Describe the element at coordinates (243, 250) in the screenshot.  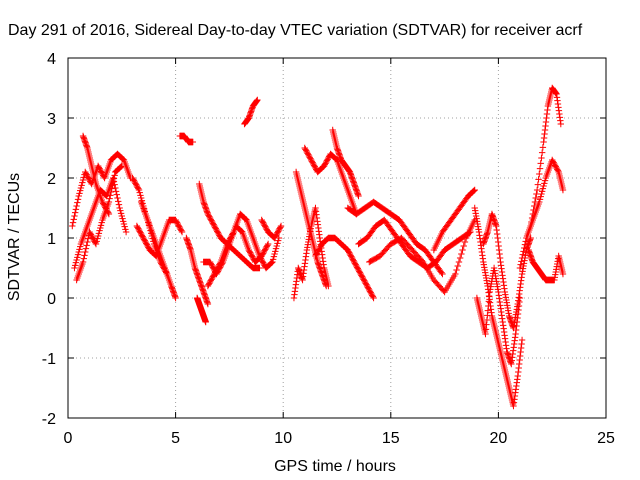
I see `series-arc-m` at that location.